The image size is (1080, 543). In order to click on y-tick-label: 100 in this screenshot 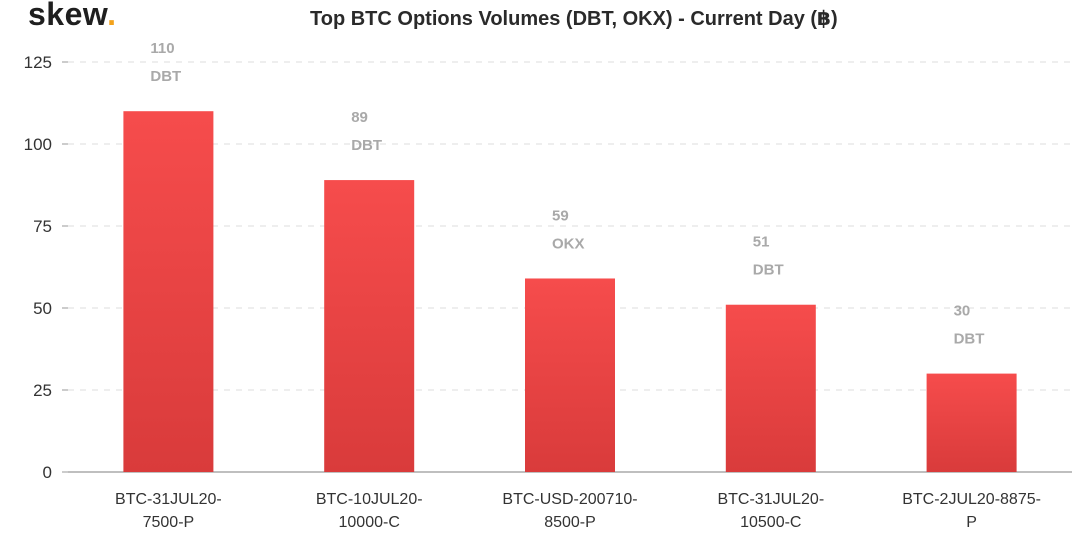, I will do `click(38, 144)`.